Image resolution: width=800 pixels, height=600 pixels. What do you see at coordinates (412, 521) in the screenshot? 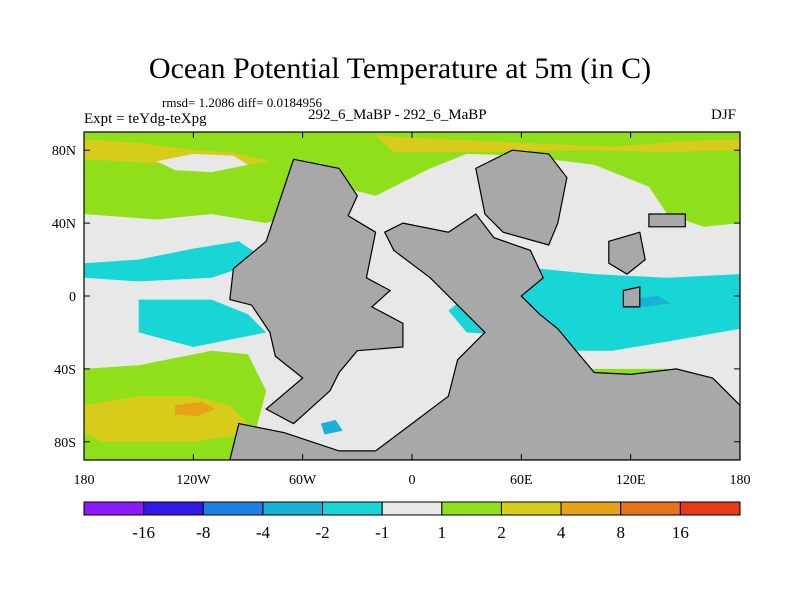
I see `colorbar: -16 -8 -4 -2 -1 1 2 4 8 16` at bounding box center [412, 521].